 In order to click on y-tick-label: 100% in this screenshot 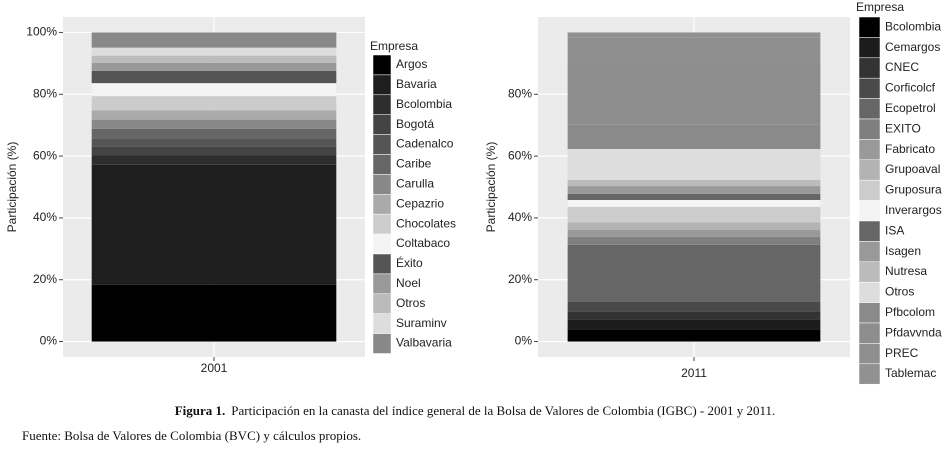, I will do `click(41, 32)`.